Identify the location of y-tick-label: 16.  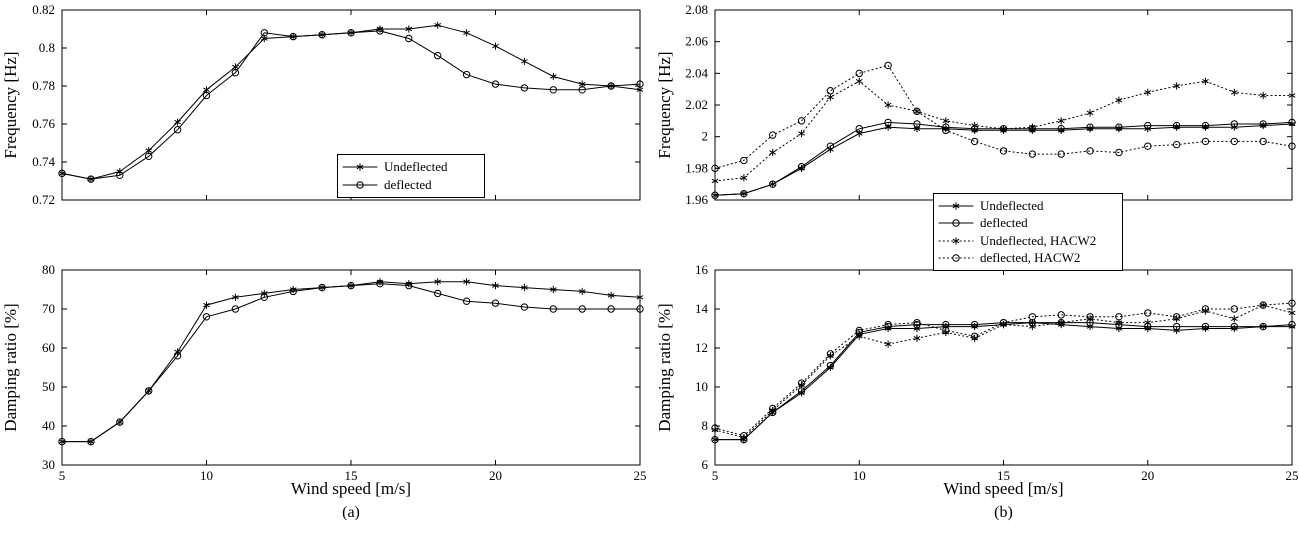
(702, 269).